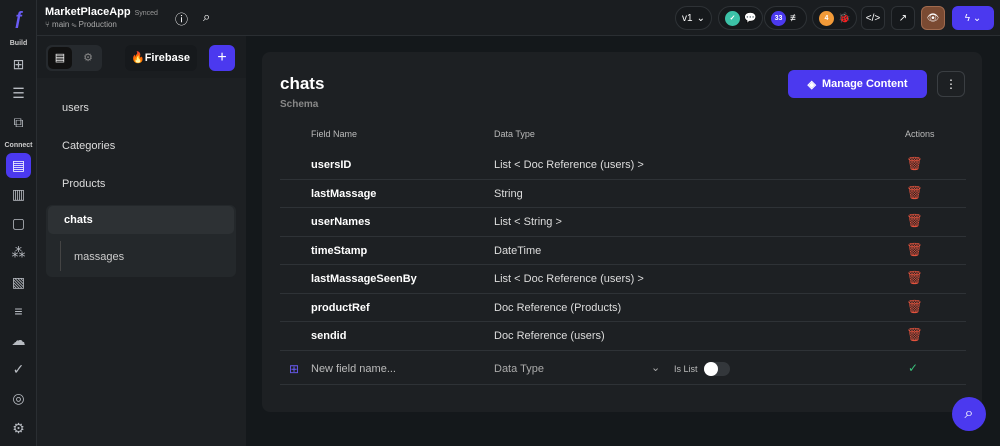 This screenshot has height=446, width=1000. What do you see at coordinates (951, 84) in the screenshot?
I see `more-options-icon: ⋮` at bounding box center [951, 84].